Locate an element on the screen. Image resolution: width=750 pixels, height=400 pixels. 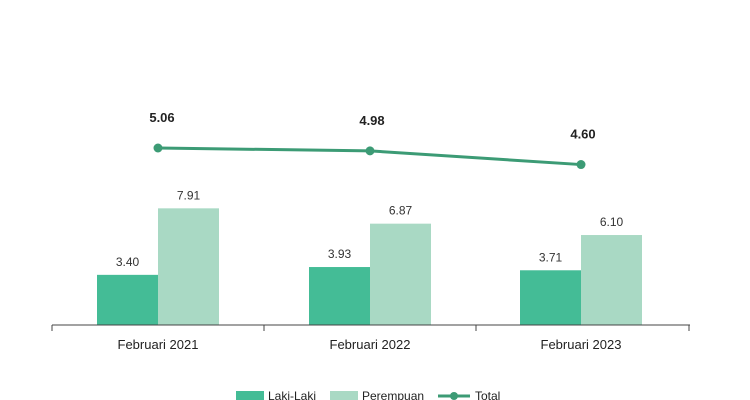
total-point-februari-2023 is located at coordinates (581, 165).